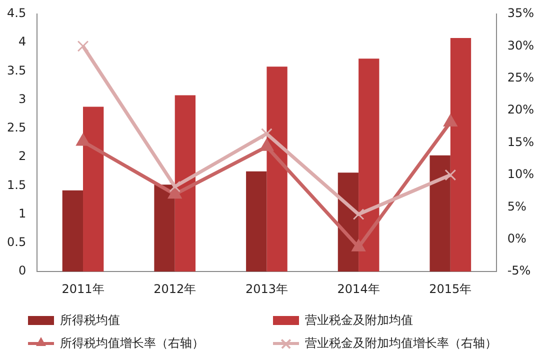 This screenshot has width=541, height=355. Describe the element at coordinates (90, 320) in the screenshot. I see `legend-label: 所得税均值` at that location.